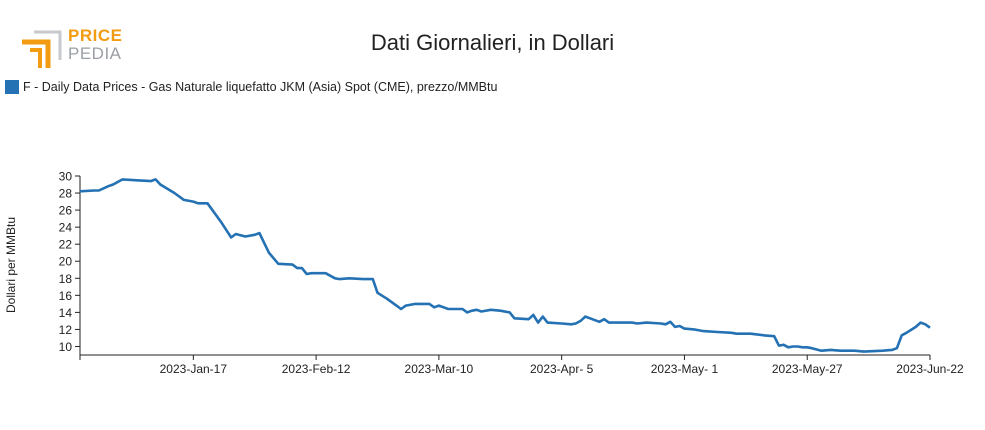 The image size is (985, 430). Describe the element at coordinates (562, 369) in the screenshot. I see `x-tick-label: 2023-Apr- 5` at that location.